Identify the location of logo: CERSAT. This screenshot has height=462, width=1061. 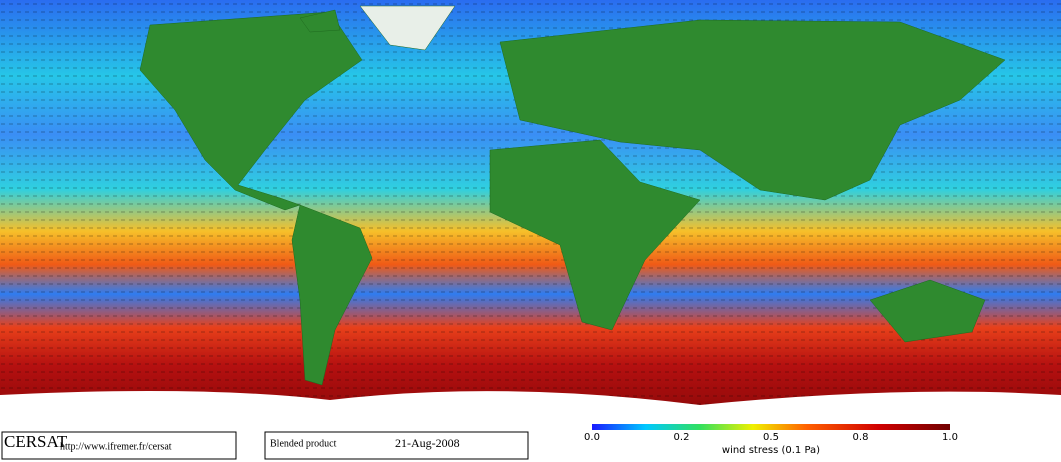
(36, 441).